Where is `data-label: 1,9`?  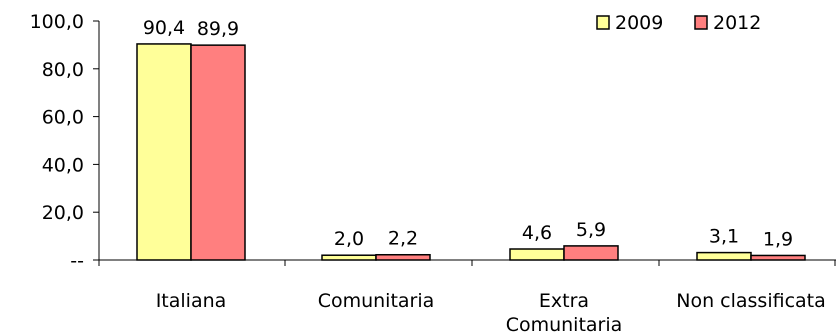
data-label: 1,9 is located at coordinates (778, 239).